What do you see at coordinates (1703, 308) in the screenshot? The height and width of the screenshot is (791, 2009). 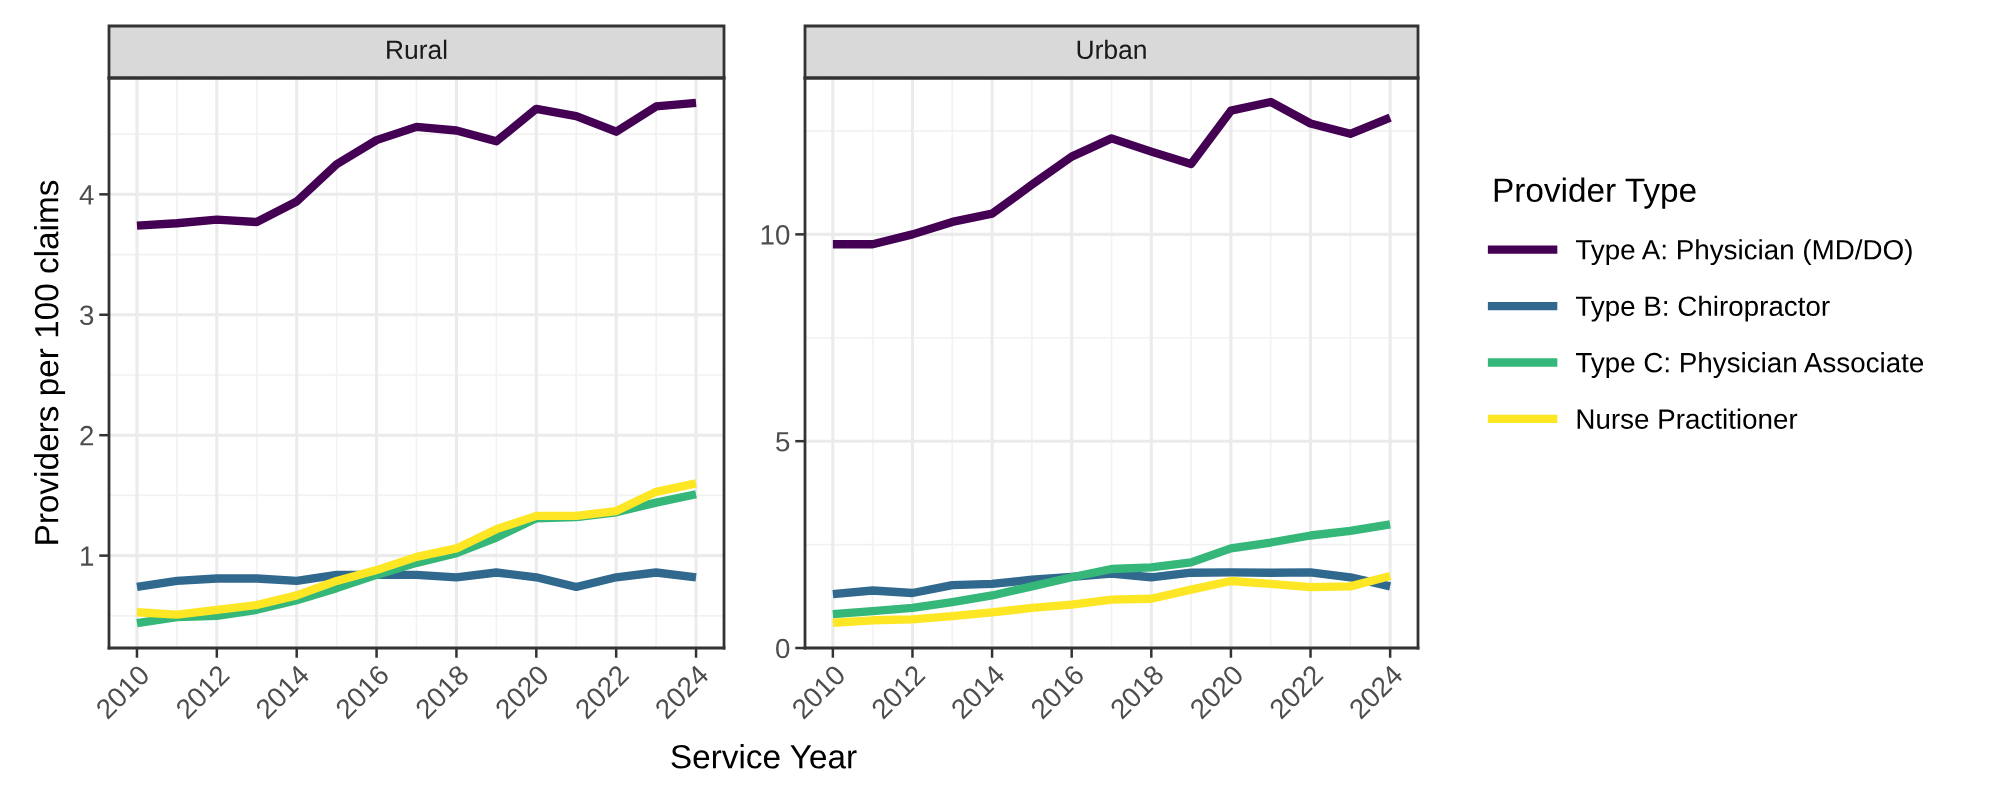 I see `legend-label: Type B: Chiropractor` at bounding box center [1703, 308].